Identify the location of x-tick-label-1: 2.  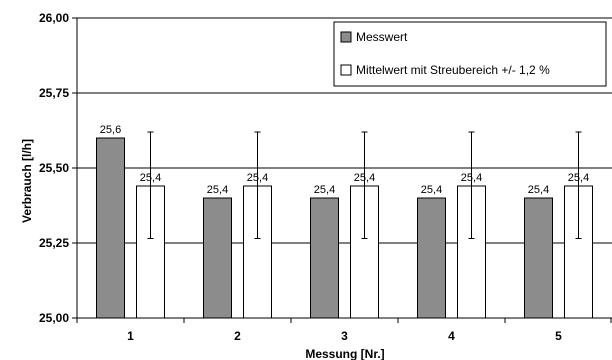
(237, 336).